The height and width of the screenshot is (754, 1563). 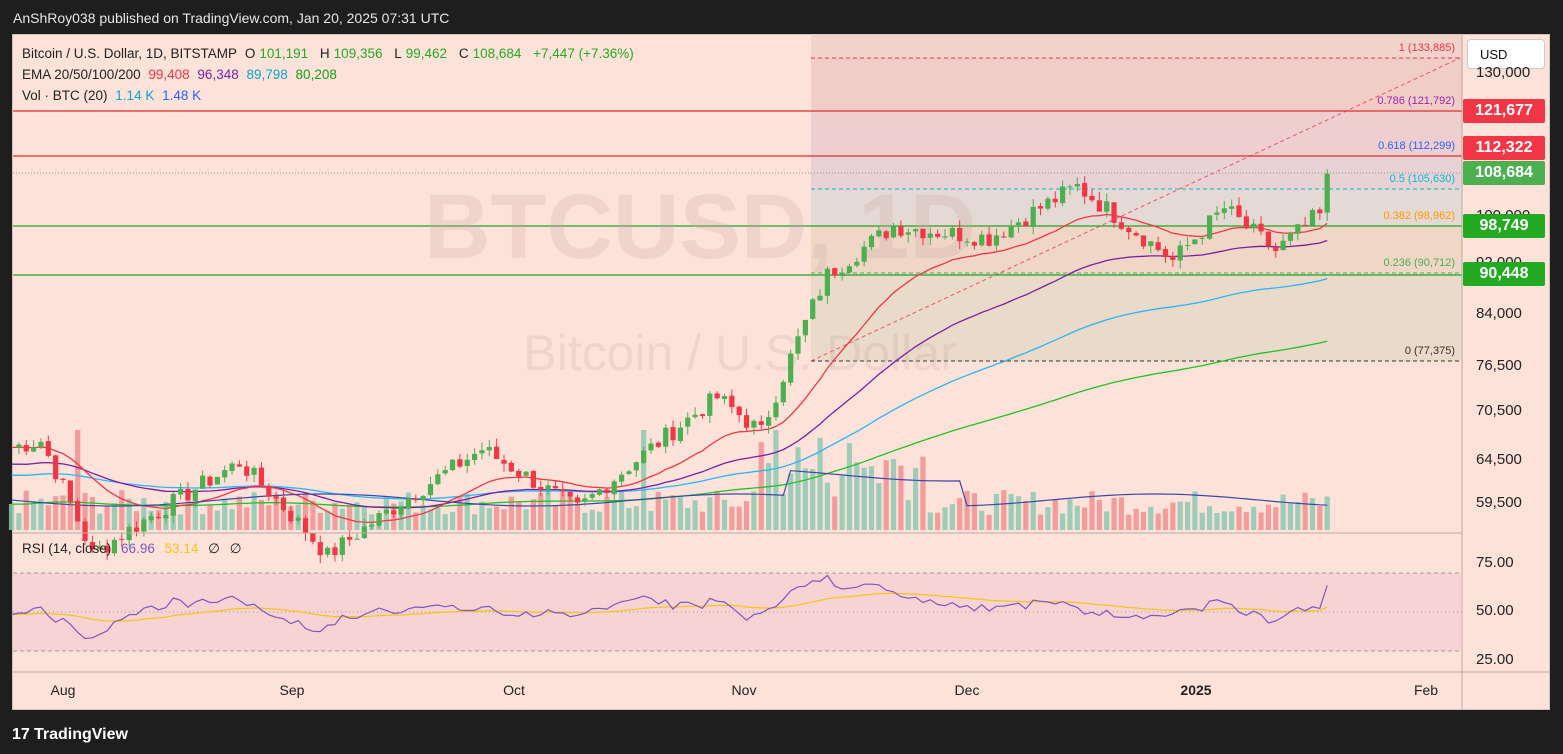 What do you see at coordinates (1419, 216) in the screenshot?
I see `fib-label: 0.382 (98,962)` at bounding box center [1419, 216].